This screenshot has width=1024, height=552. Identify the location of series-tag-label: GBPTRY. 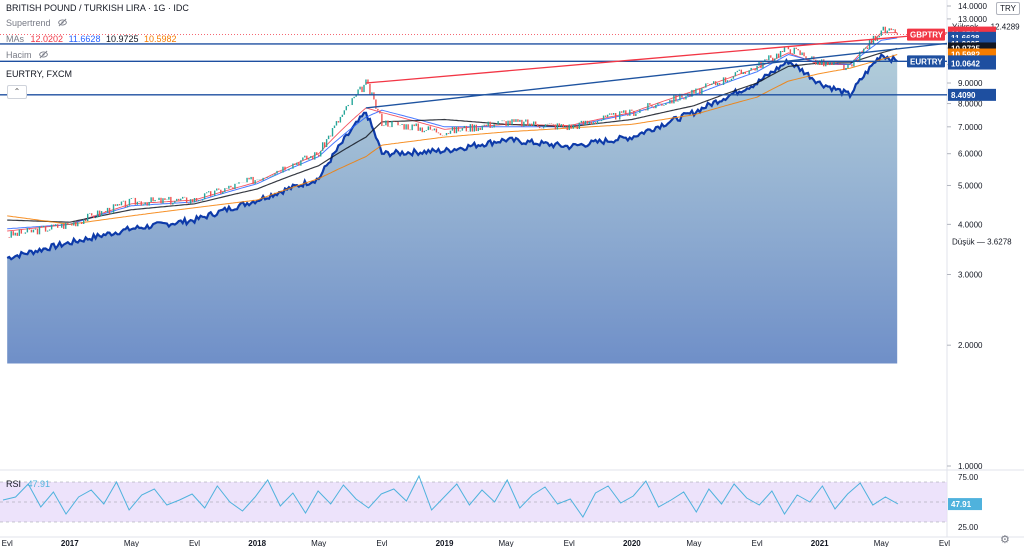
(927, 35).